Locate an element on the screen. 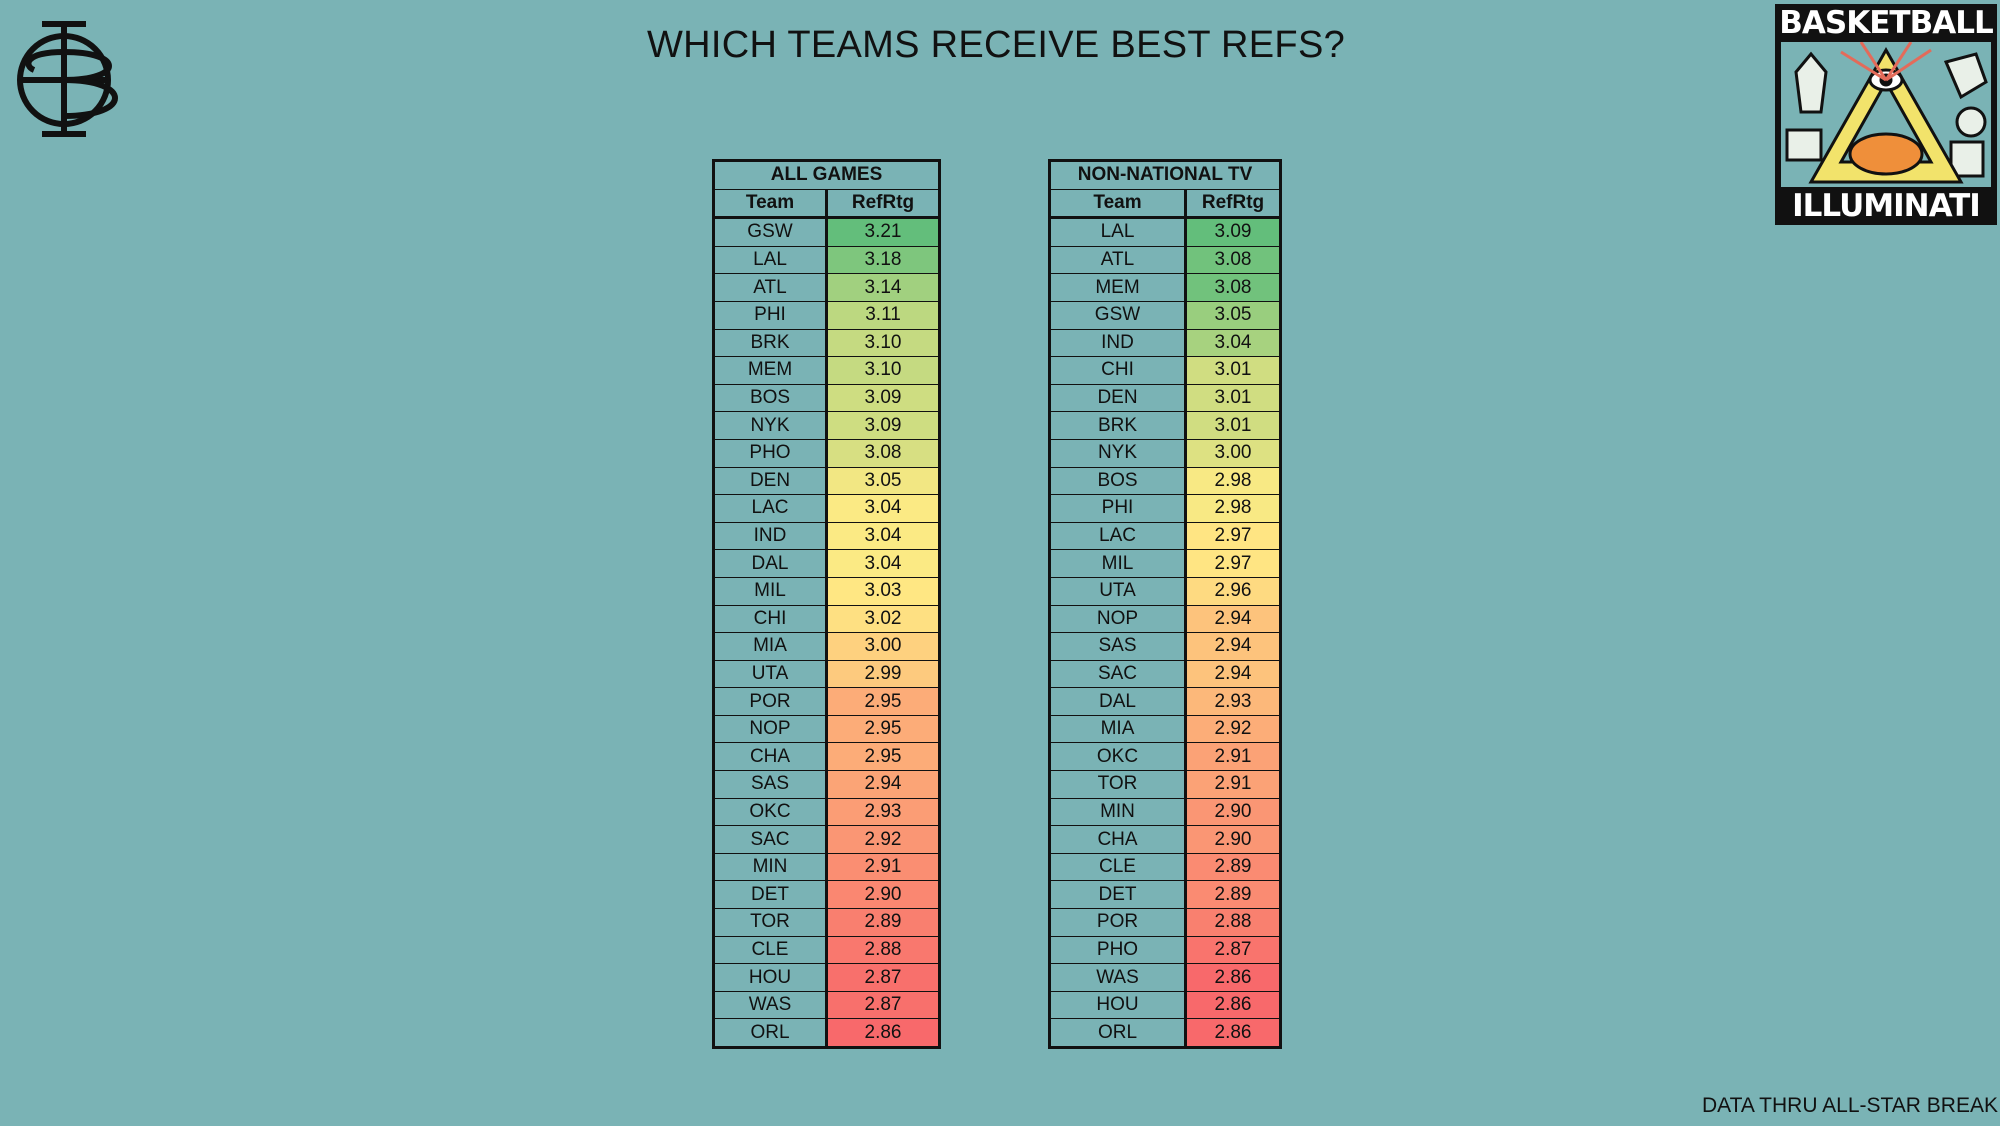 Image resolution: width=2000 pixels, height=1126 pixels. table-row: WAS 2.87 is located at coordinates (827, 1005).